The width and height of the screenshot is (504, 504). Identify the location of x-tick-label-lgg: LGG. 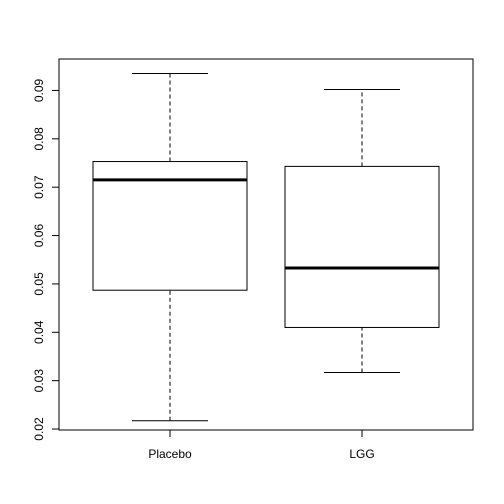
(361, 454).